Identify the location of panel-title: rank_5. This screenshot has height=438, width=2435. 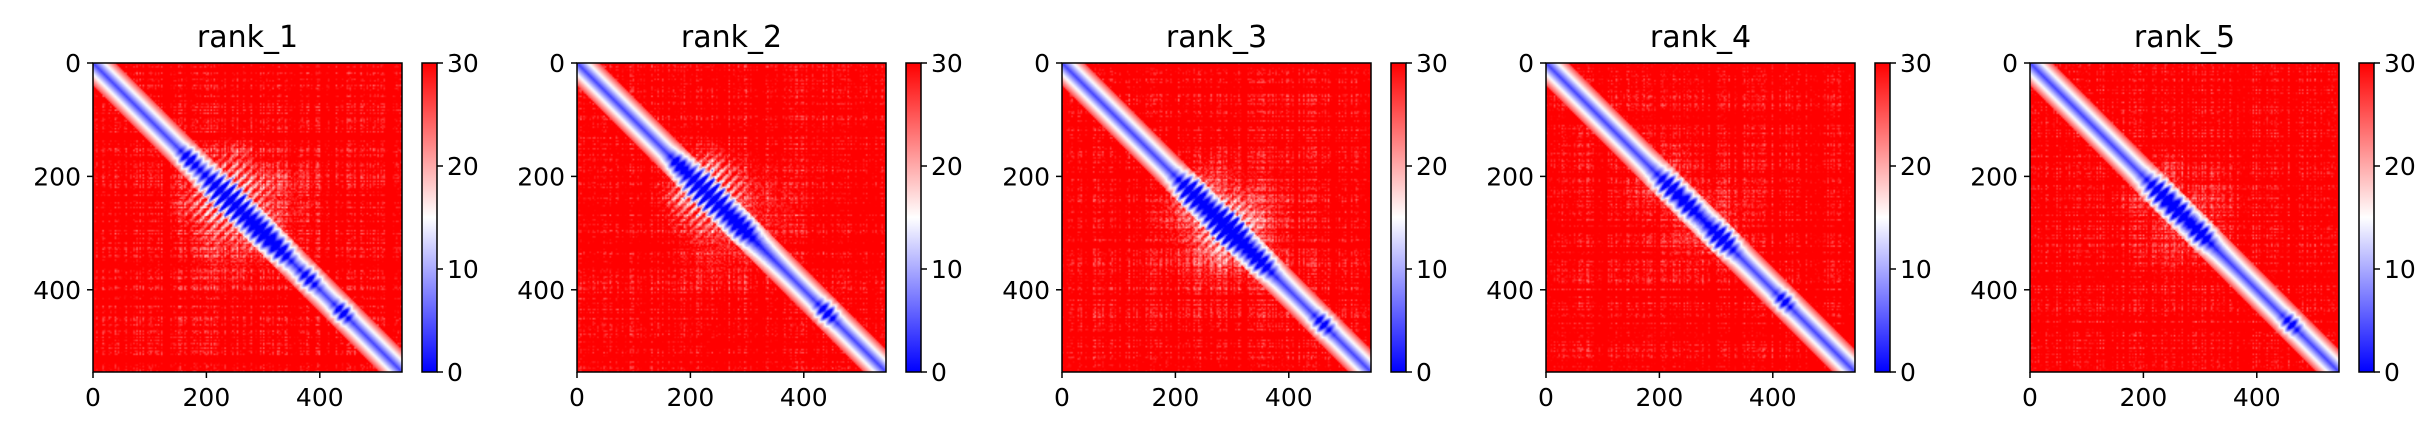
(2184, 37).